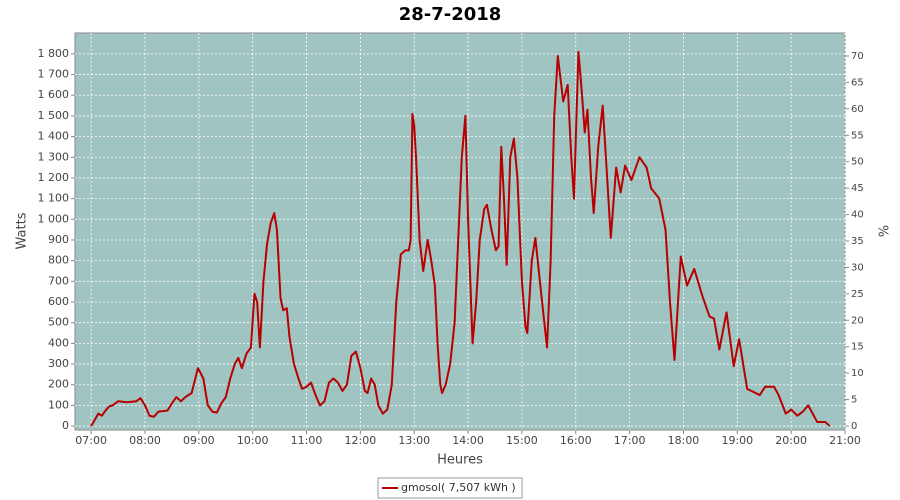 The image size is (900, 500). What do you see at coordinates (845, 440) in the screenshot?
I see `x-tick-label: 21:00` at bounding box center [845, 440].